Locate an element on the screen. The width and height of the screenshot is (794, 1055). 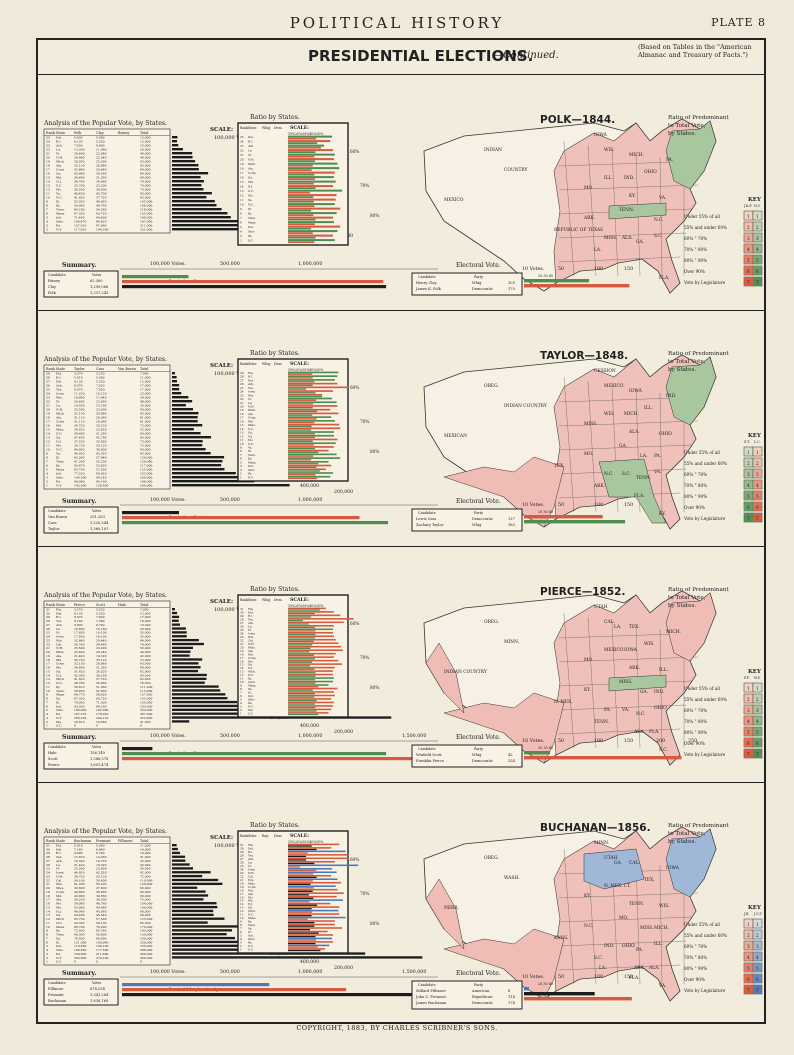
ratio-pct-80: 80% is located at coordinates (374, 451).